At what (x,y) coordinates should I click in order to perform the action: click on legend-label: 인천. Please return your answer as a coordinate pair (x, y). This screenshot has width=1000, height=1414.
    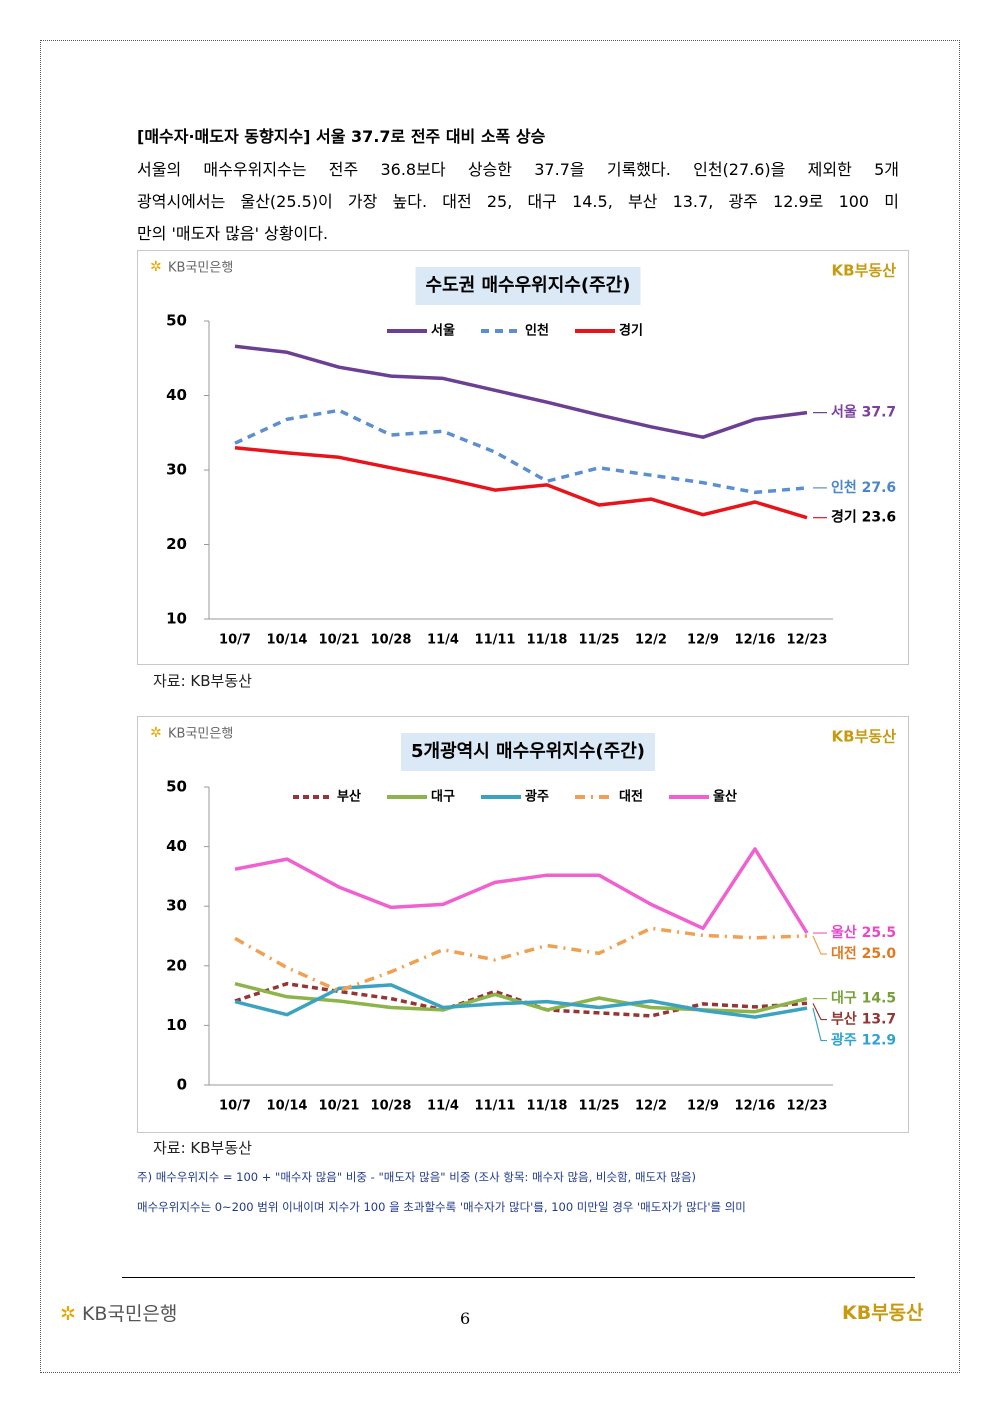
    Looking at the image, I should click on (537, 331).